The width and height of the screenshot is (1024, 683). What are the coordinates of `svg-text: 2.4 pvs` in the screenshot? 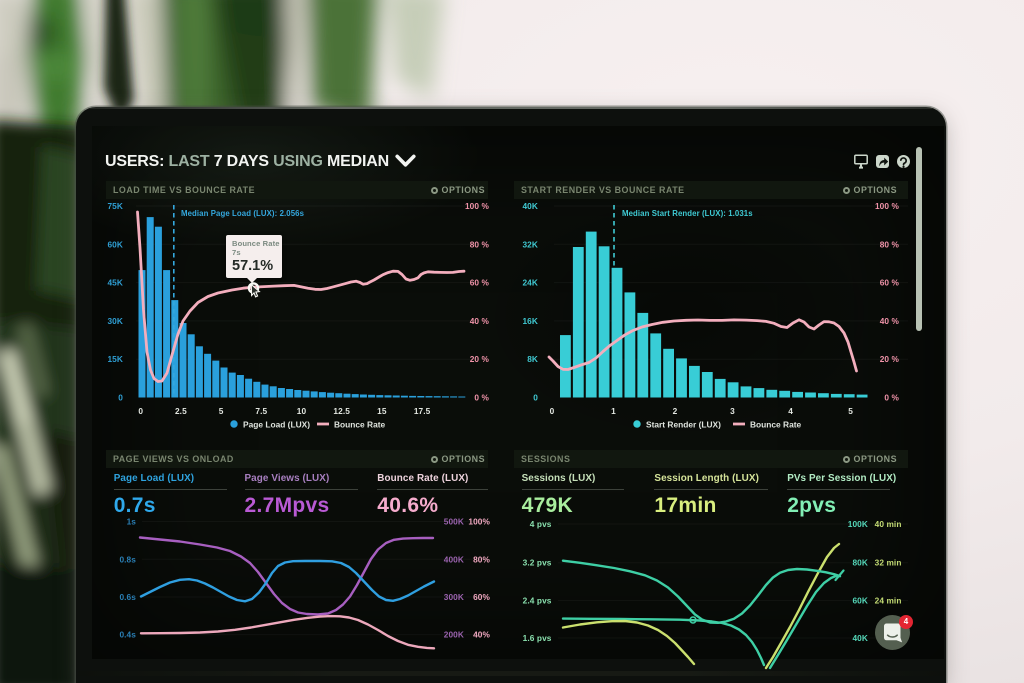 It's located at (537, 601).